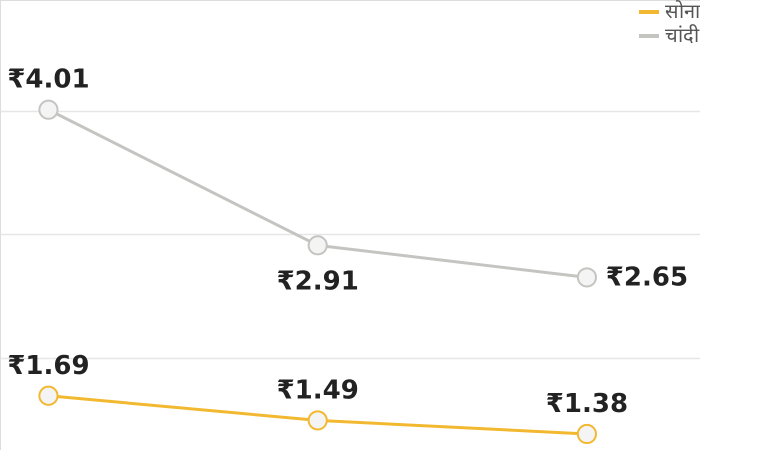 The width and height of the screenshot is (780, 470). I want to click on data-label: ₹2.91, so click(317, 281).